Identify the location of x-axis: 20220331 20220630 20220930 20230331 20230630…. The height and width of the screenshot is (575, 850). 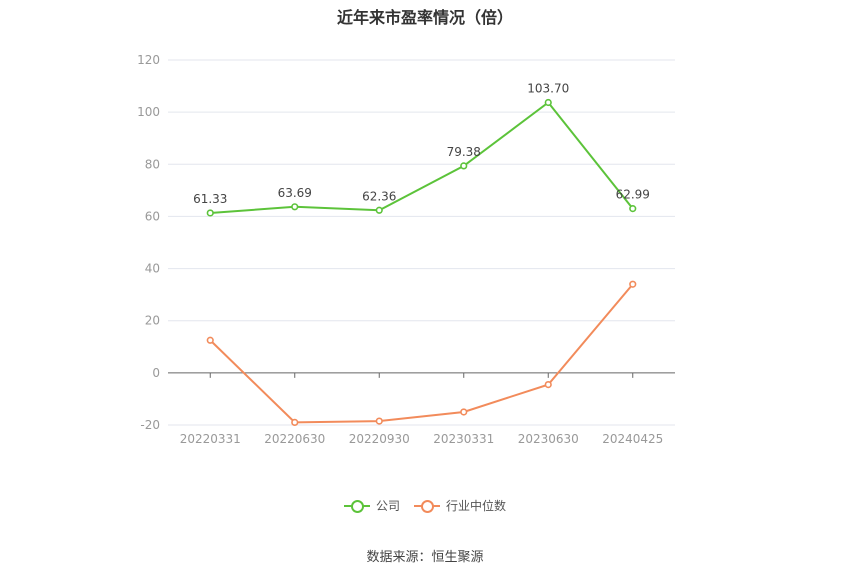
(421, 409).